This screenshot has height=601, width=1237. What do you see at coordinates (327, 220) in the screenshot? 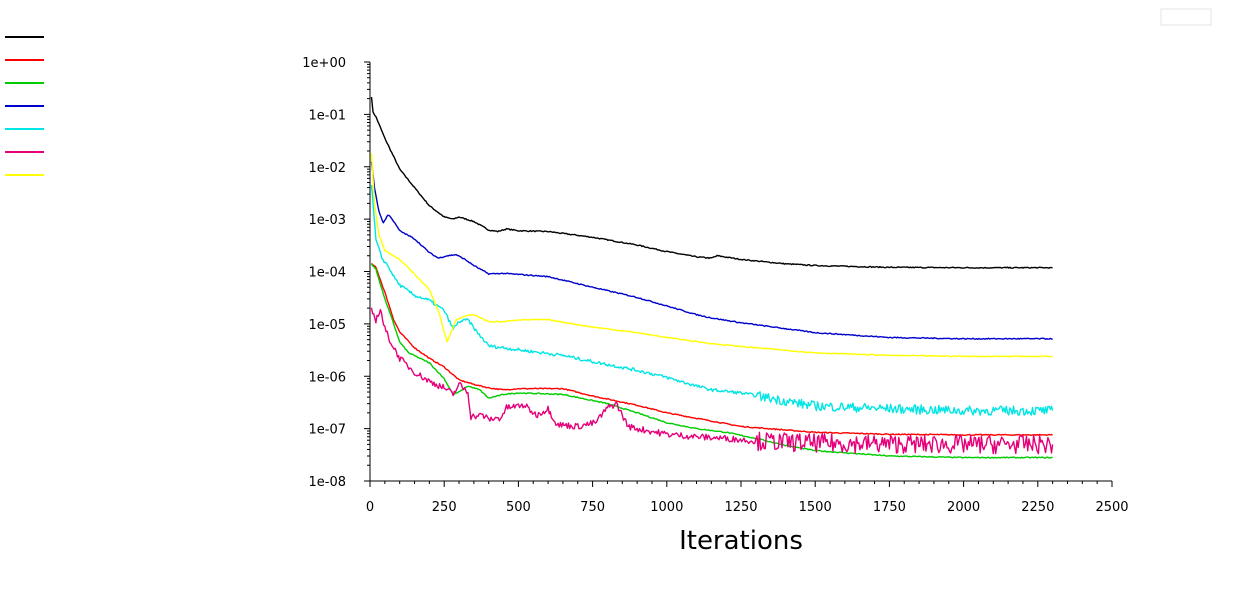
I see `y-tick-label: 1e-03` at bounding box center [327, 220].